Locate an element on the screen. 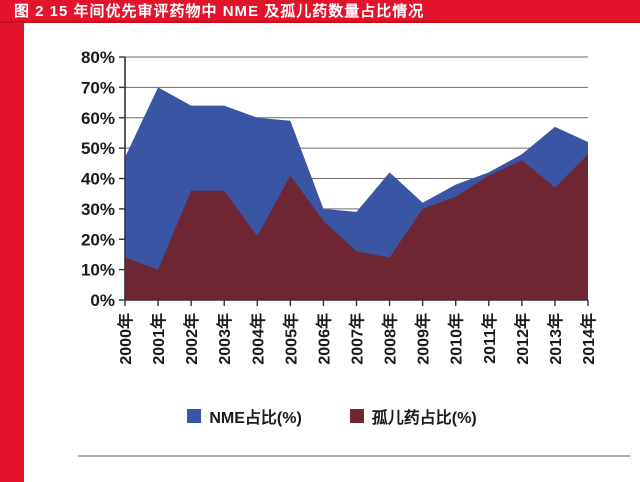  x-tick-label: 2010年 is located at coordinates (456, 339).